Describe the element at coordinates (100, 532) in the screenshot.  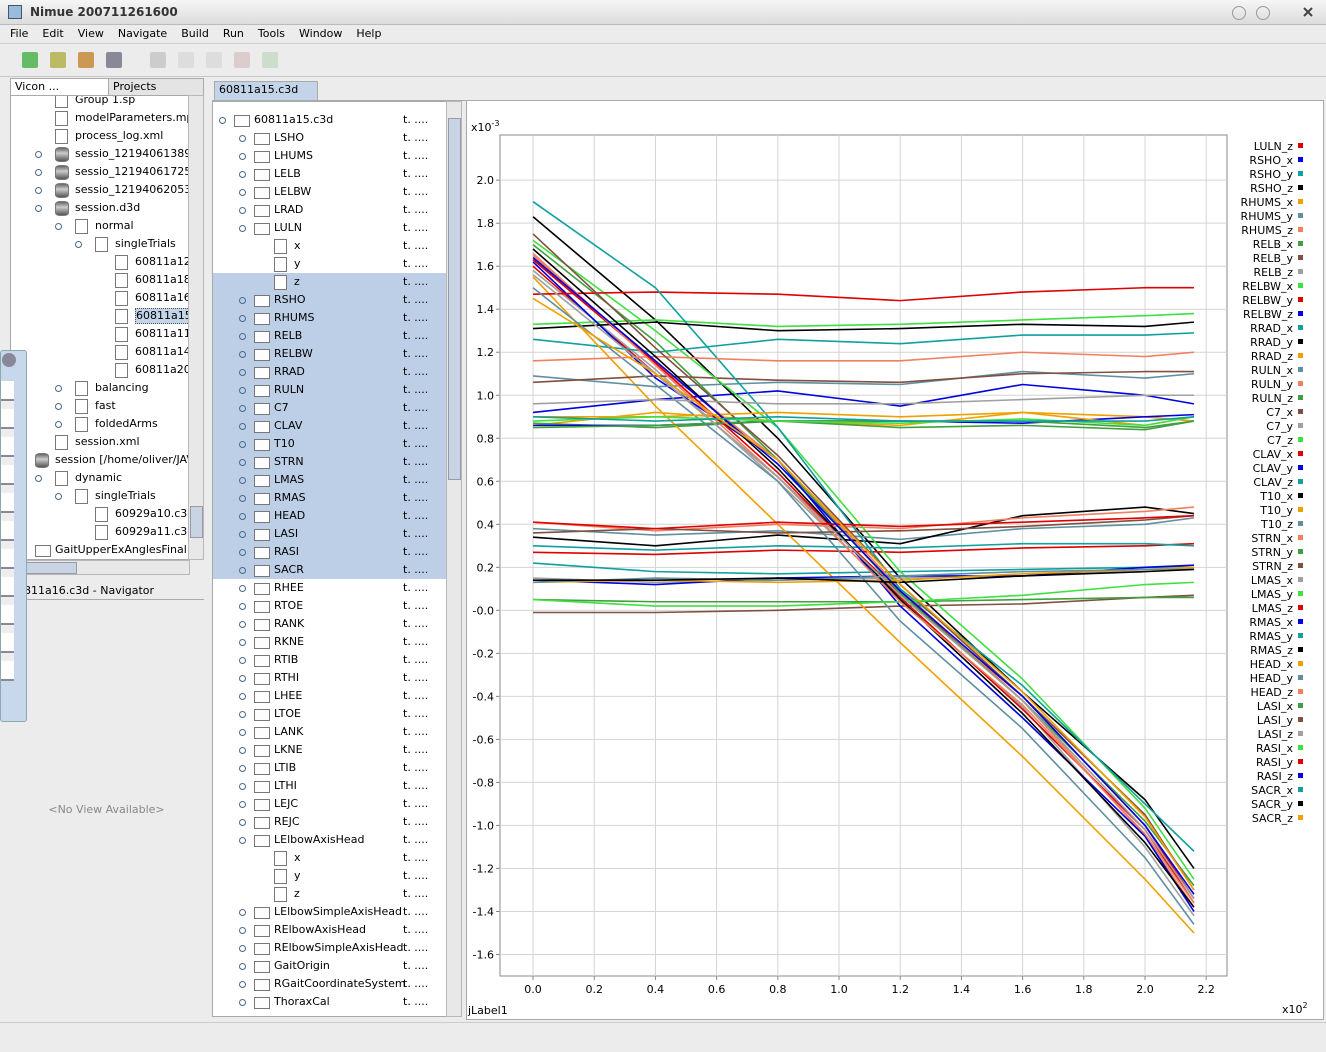
I see `tree-item: 60929a11.c3d` at that location.